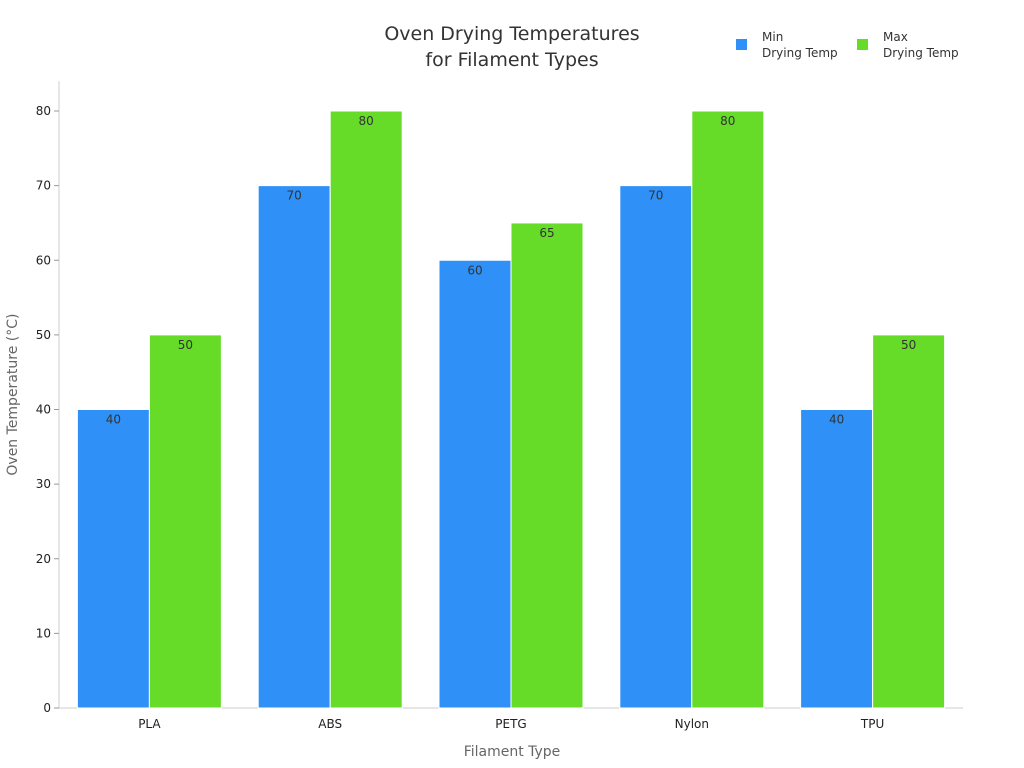 This screenshot has width=1024, height=768. Describe the element at coordinates (512, 752) in the screenshot. I see `x-axis-label: Filament Type` at that location.